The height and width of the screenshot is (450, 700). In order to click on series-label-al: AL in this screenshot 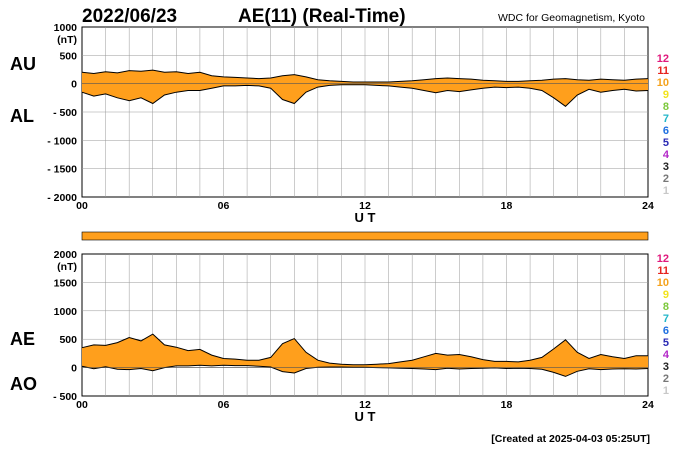, I will do `click(22, 116)`.